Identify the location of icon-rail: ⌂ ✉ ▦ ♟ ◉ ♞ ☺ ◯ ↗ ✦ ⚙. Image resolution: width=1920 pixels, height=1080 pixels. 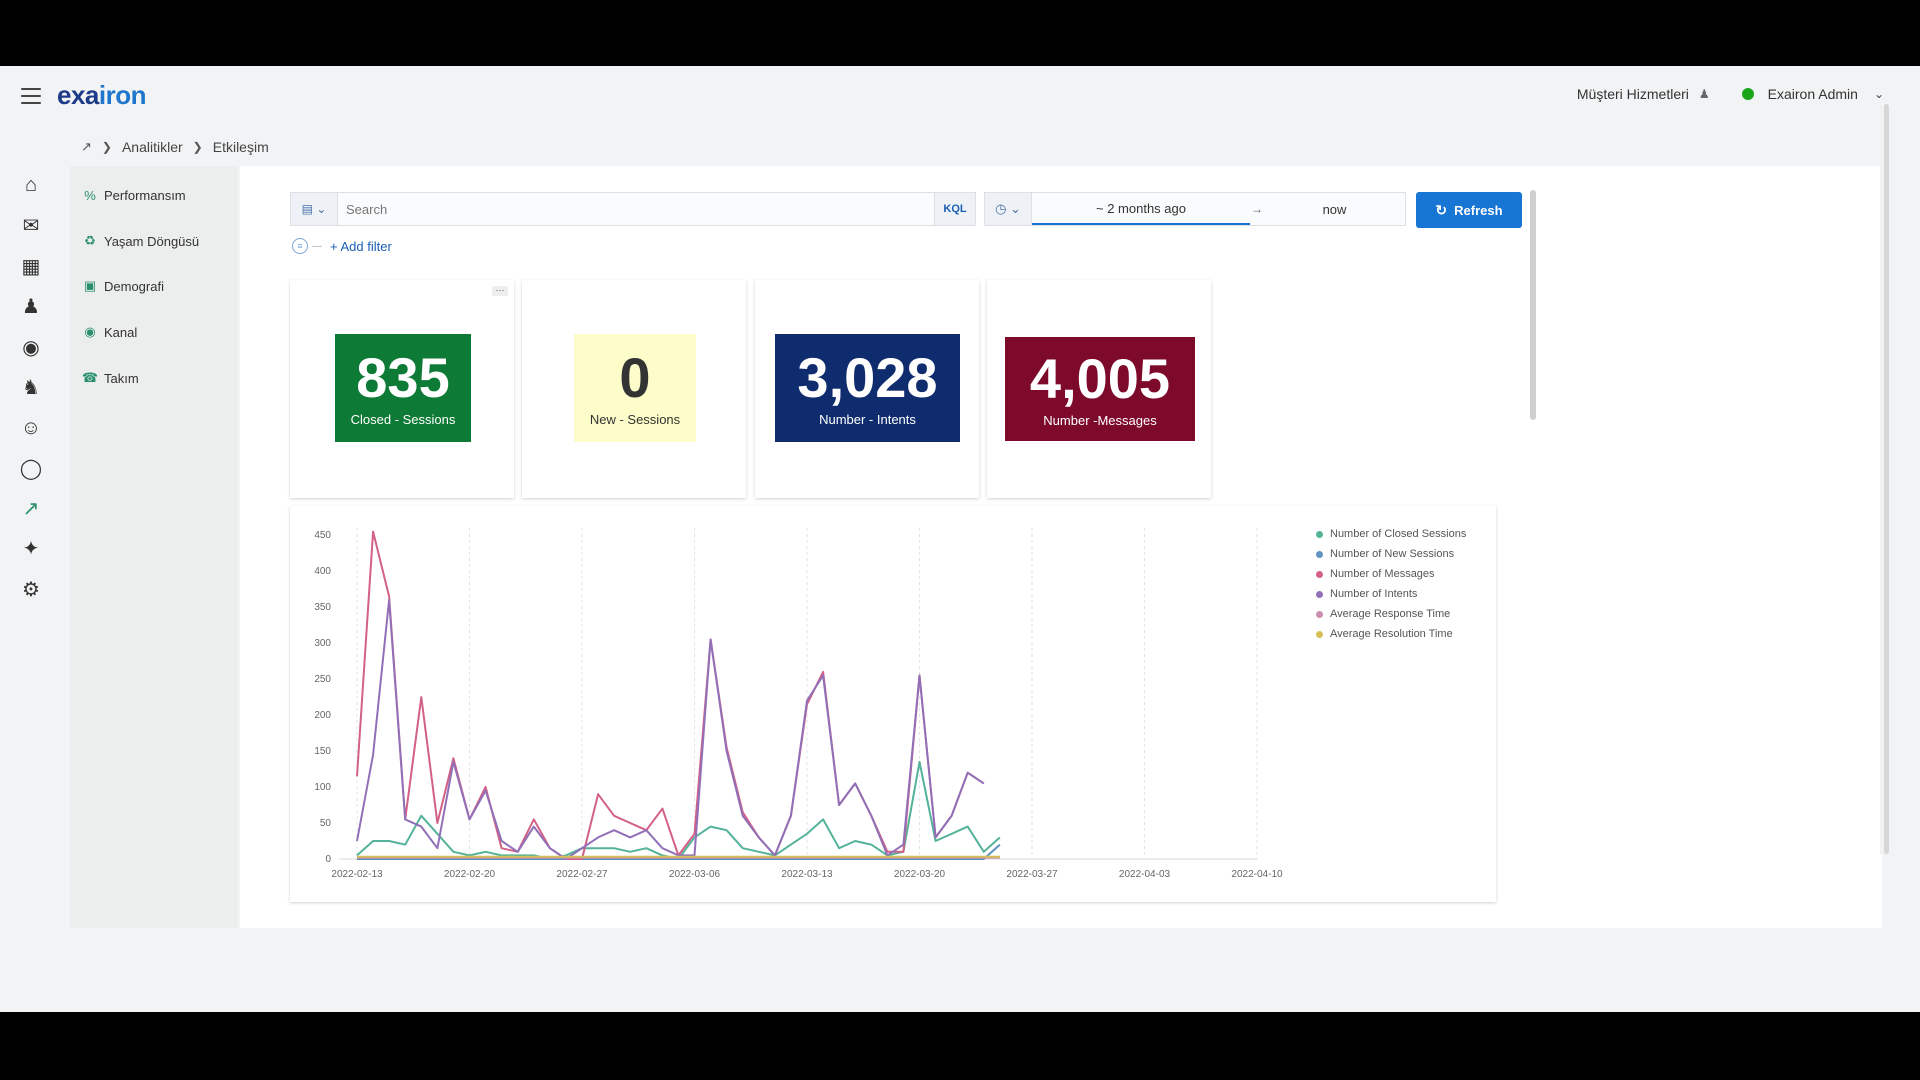
(31, 581).